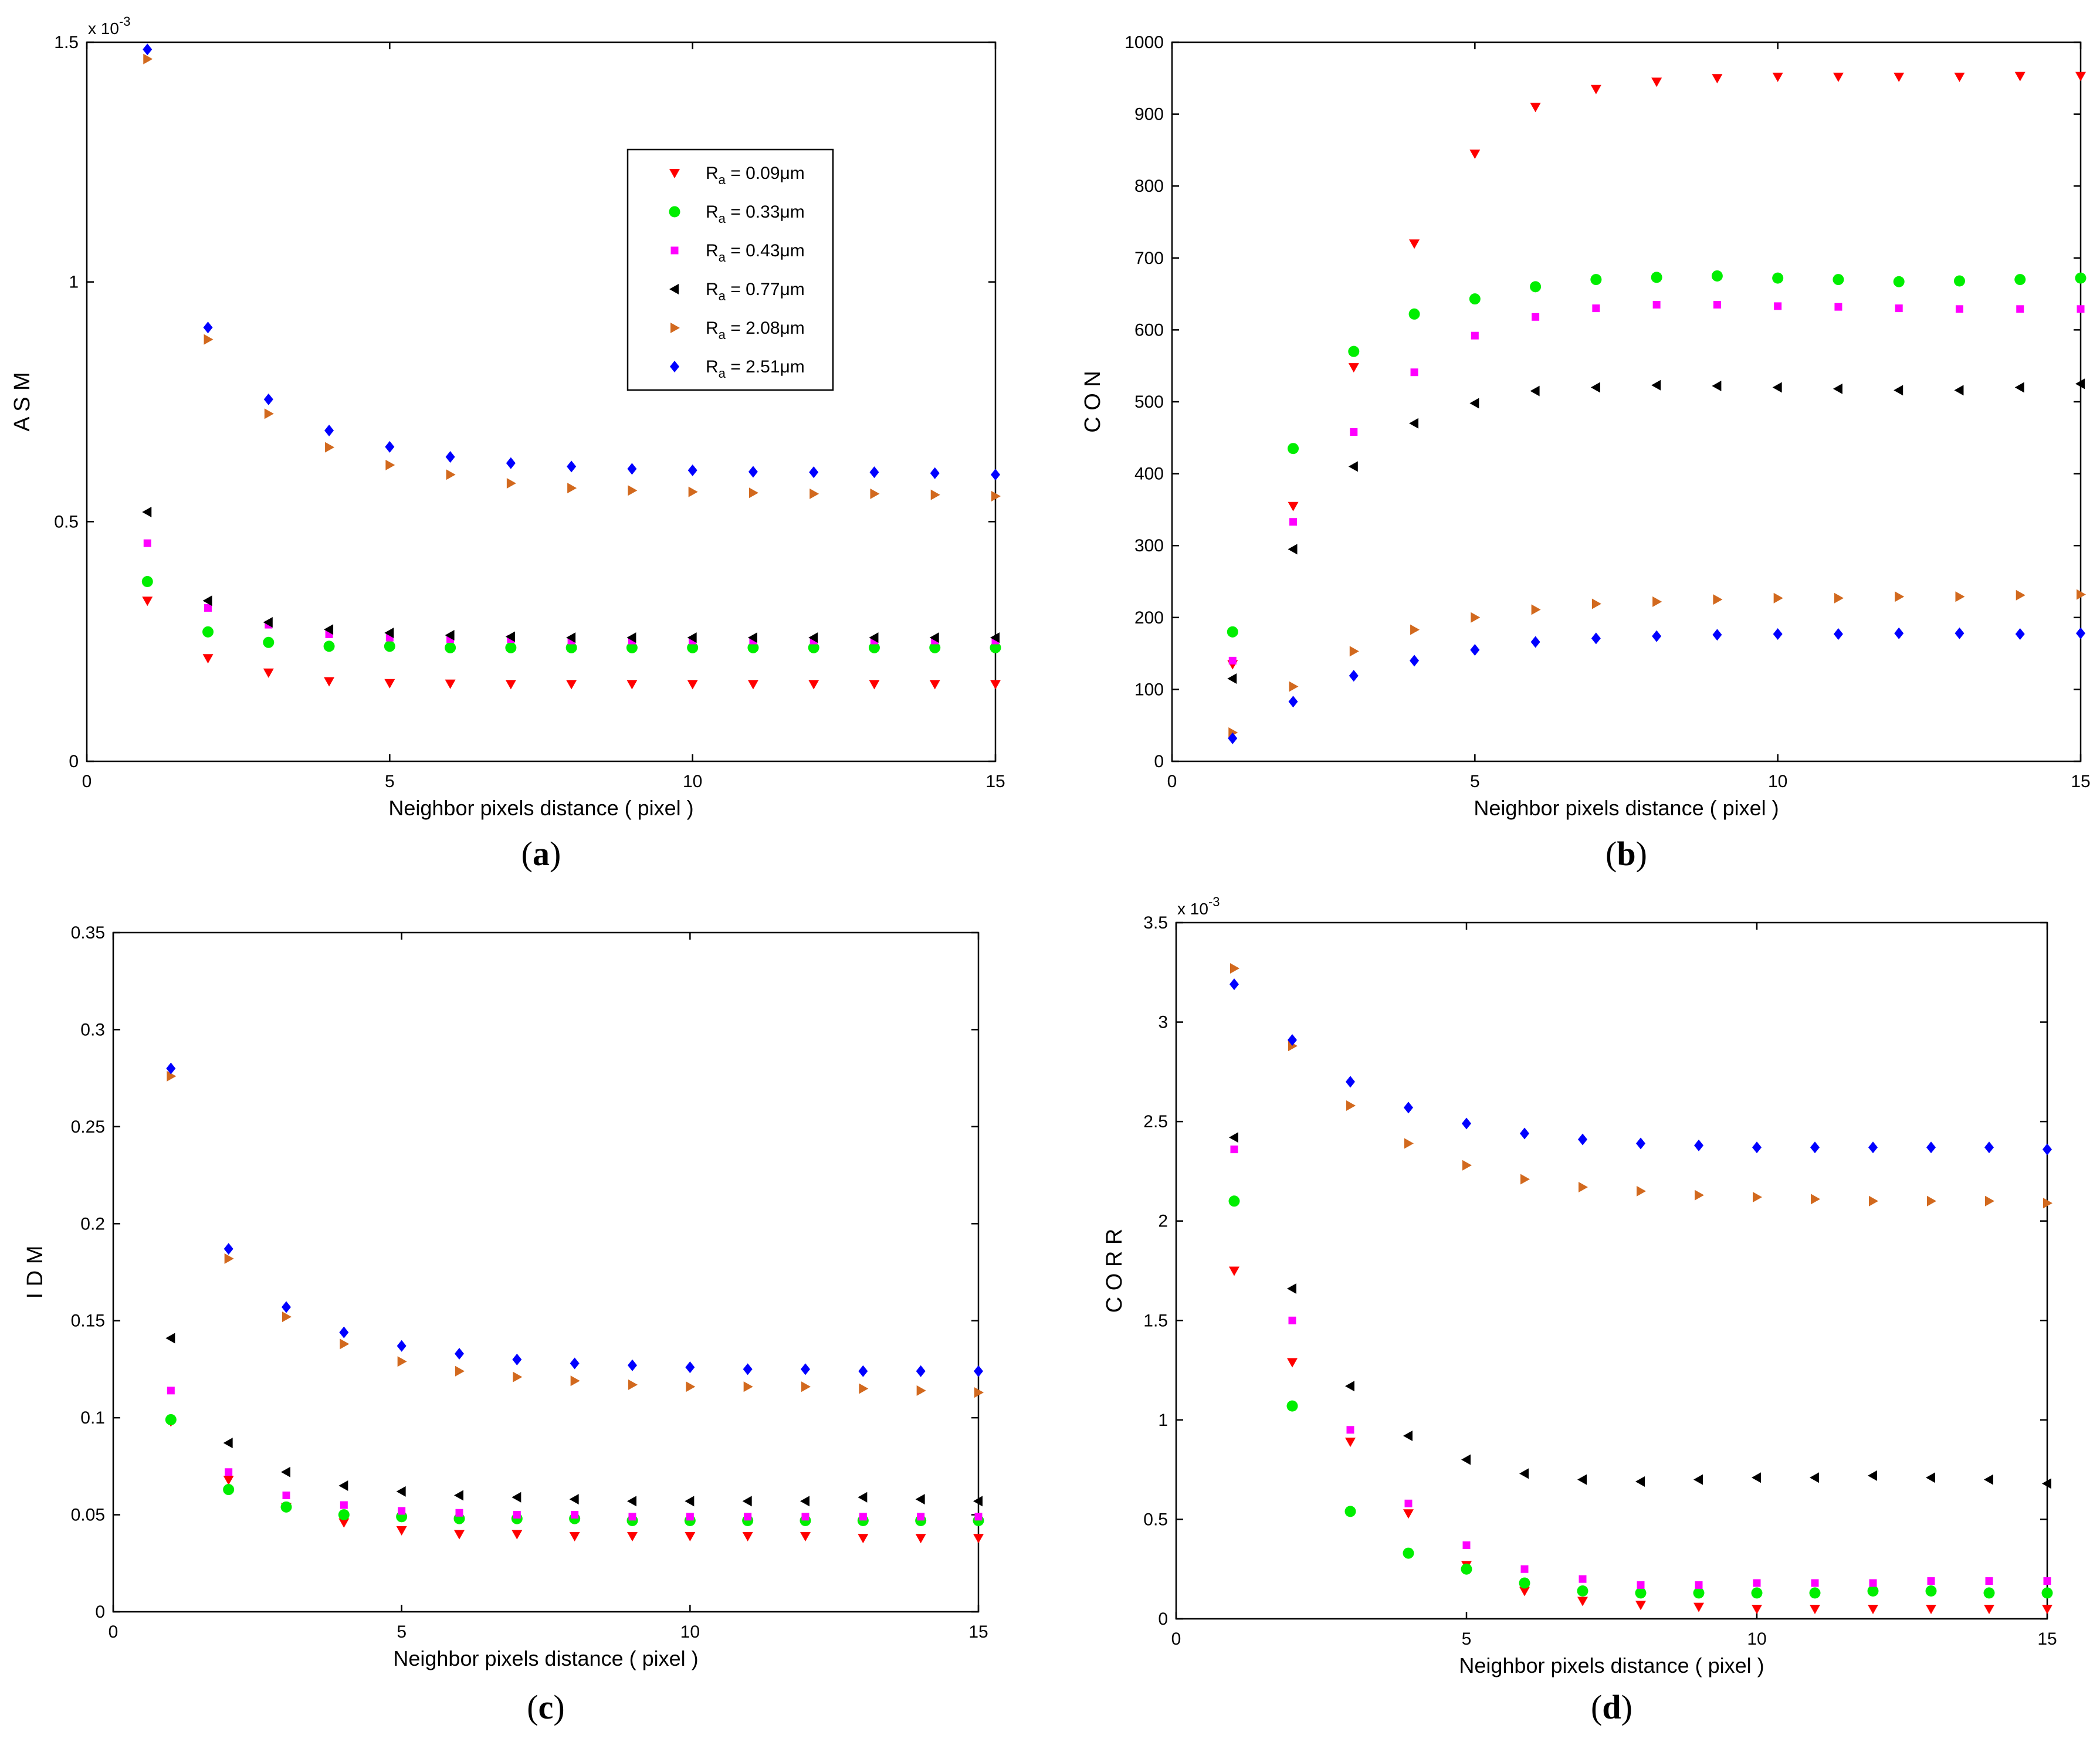  Describe the element at coordinates (1192, 909) in the screenshot. I see `exponent-base: x 10` at that location.